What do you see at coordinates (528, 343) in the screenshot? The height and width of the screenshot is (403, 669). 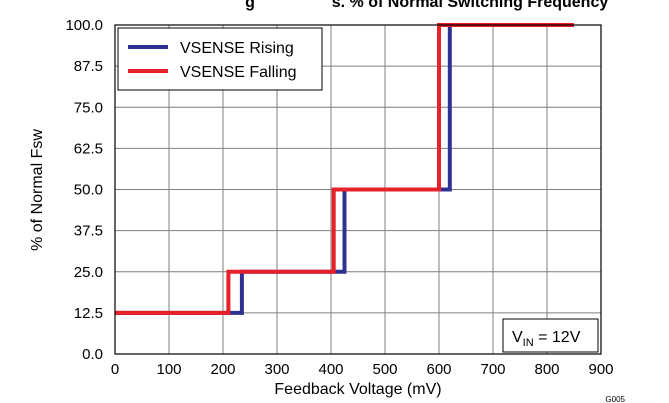 I see `vin-subscript: IN` at bounding box center [528, 343].